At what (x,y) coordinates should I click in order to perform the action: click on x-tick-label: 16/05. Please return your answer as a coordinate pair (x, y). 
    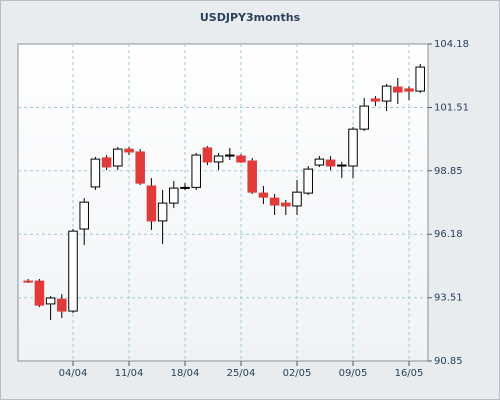
    Looking at the image, I should click on (409, 373).